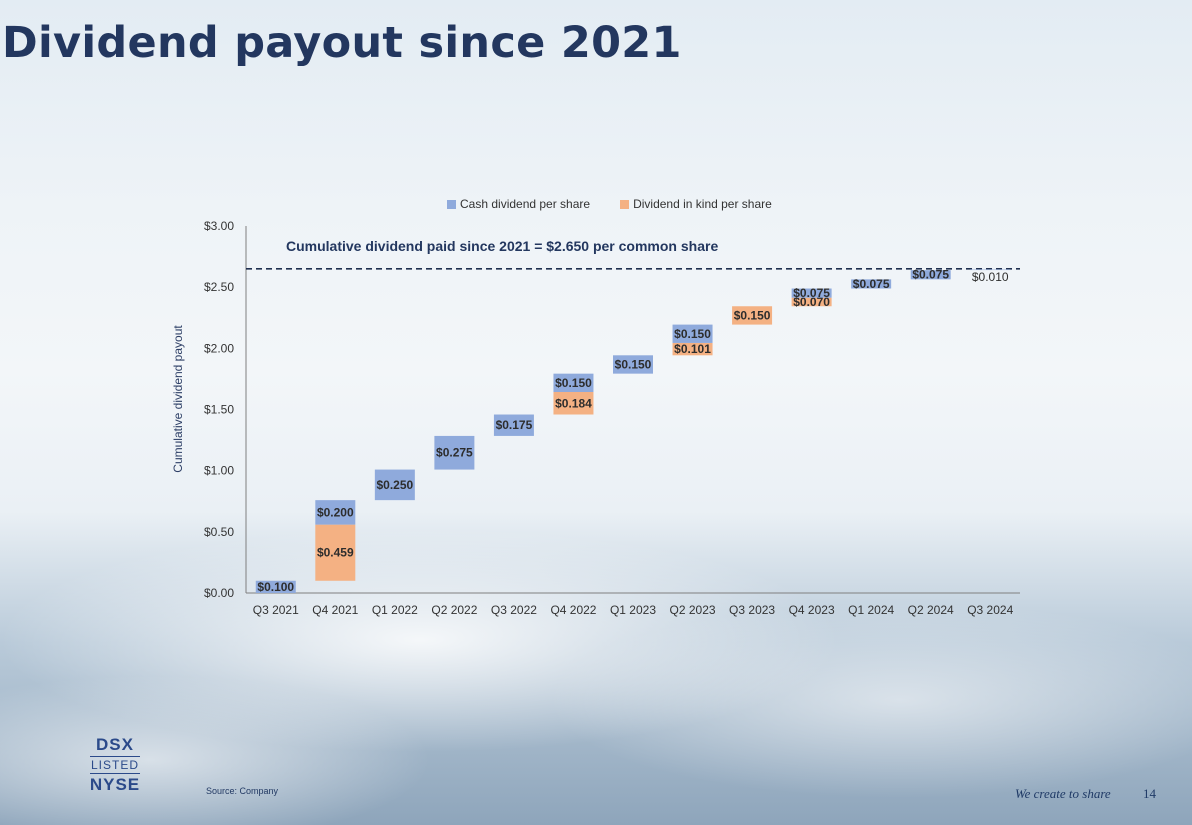 The height and width of the screenshot is (825, 1192). I want to click on y-tick-label: $2.00, so click(219, 348).